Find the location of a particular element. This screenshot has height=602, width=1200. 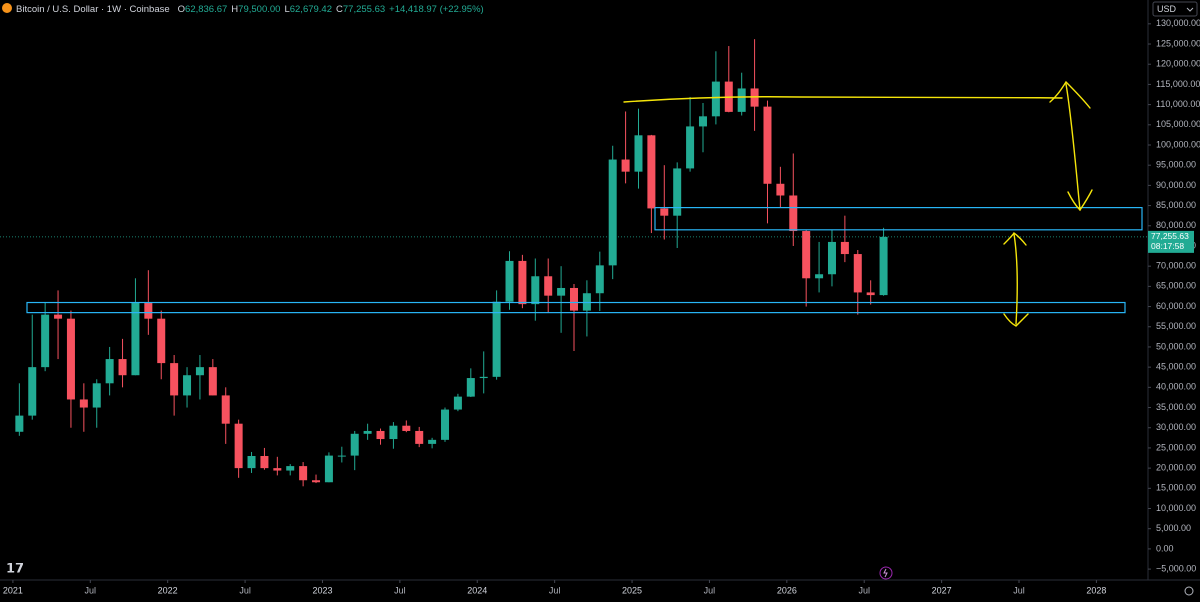

y-tick-label: 90,000.00 is located at coordinates (1176, 185).